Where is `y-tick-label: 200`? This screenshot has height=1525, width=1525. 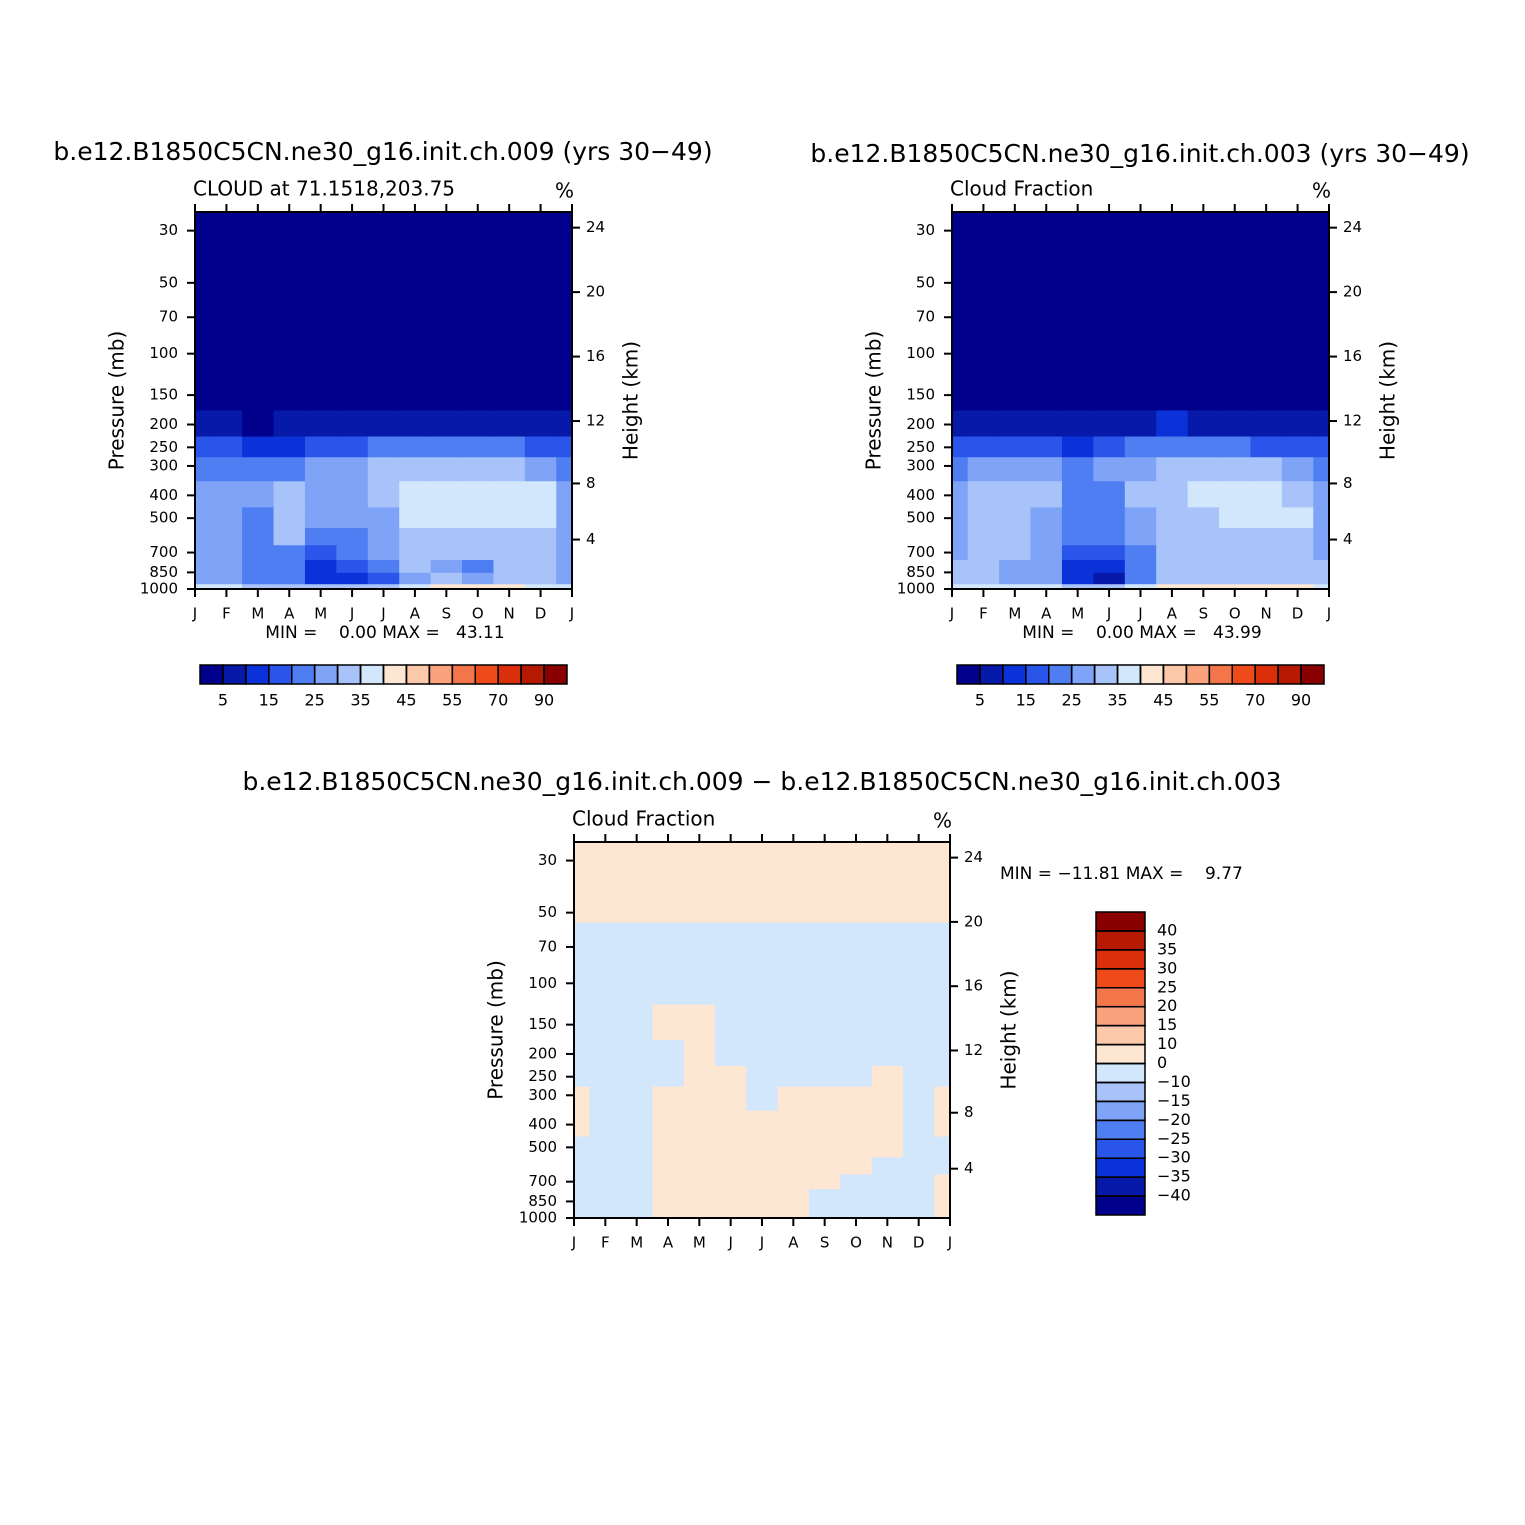
y-tick-label: 200 is located at coordinates (163, 424).